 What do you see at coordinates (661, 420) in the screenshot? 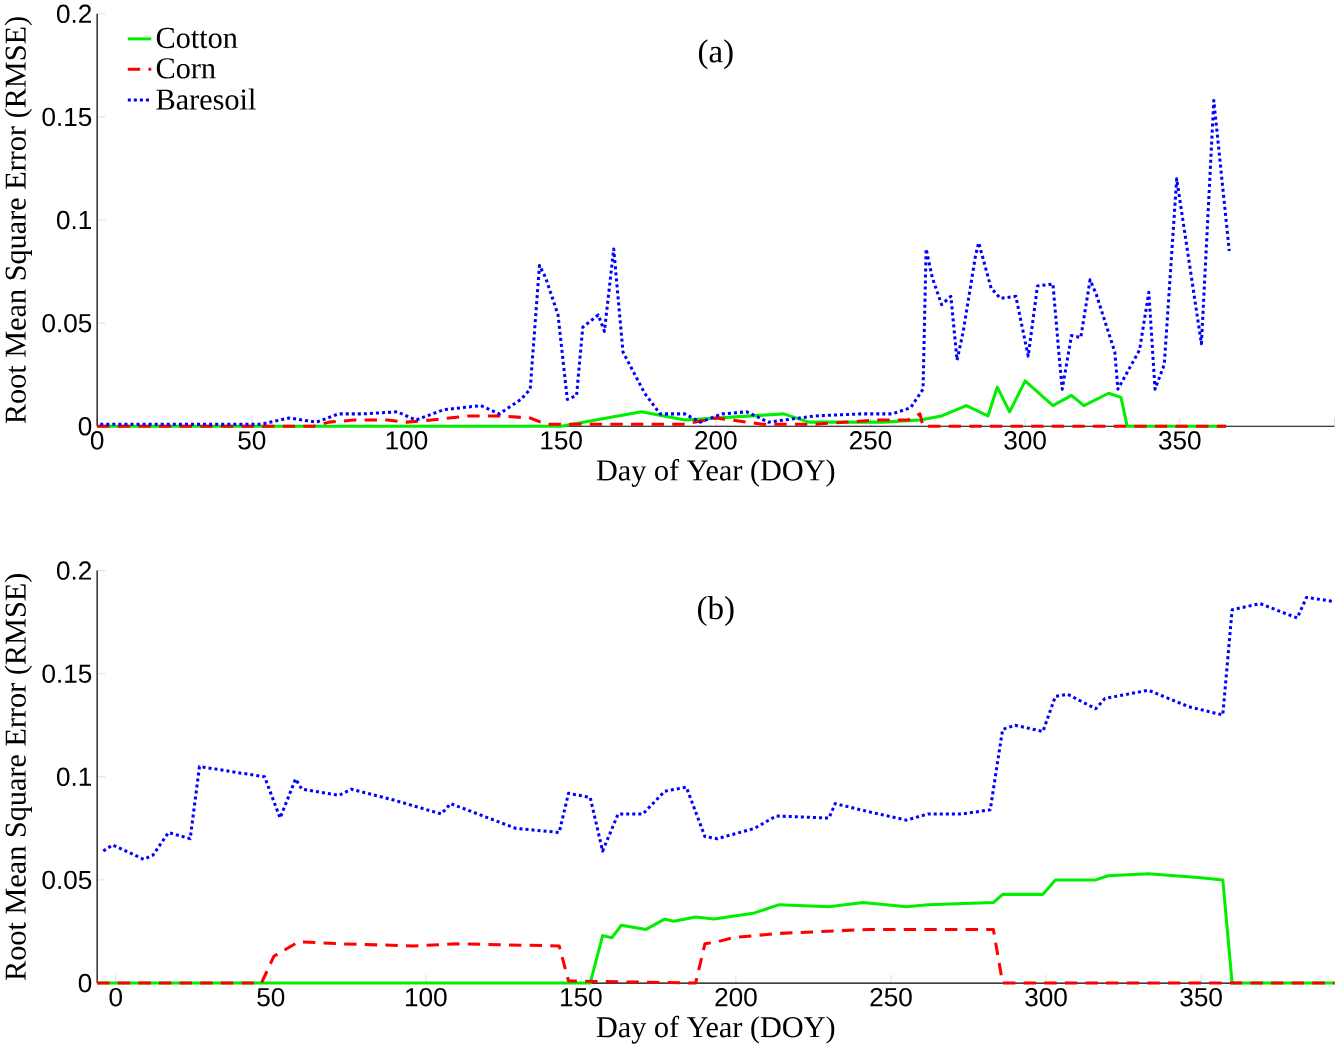
I see `line-series` at bounding box center [661, 420].